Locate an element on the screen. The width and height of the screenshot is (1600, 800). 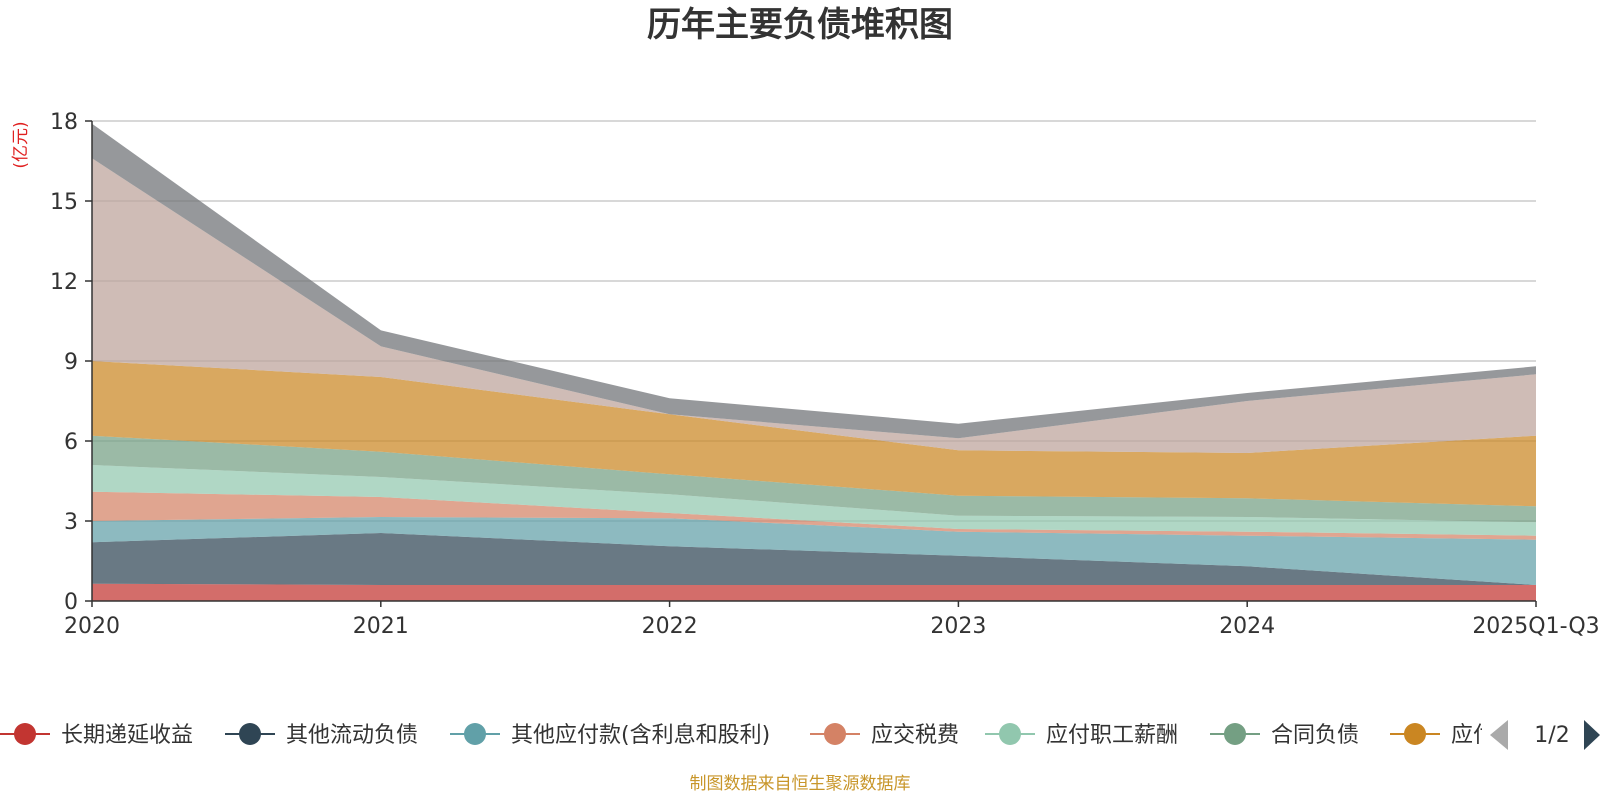
y-tick-label: 12 is located at coordinates (64, 282).